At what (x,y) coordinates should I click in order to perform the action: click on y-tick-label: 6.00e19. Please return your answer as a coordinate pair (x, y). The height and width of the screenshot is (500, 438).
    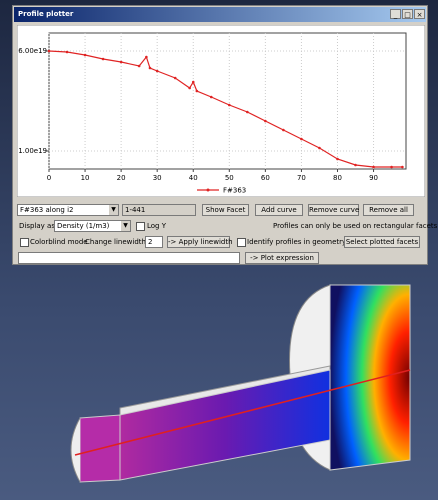
    Looking at the image, I should click on (32, 51).